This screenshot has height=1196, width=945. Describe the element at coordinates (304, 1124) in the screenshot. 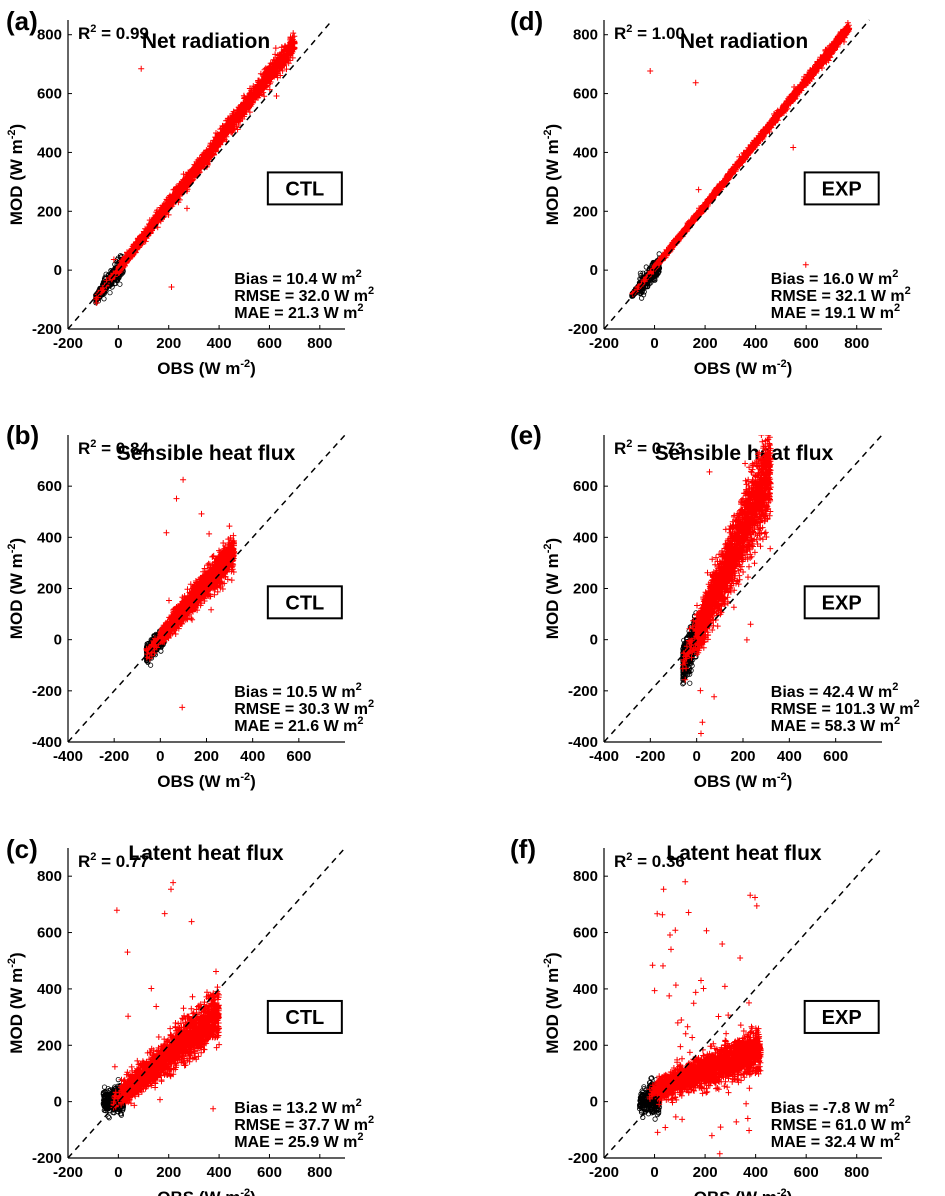

I see `stat-line: RMSE = 37.7 W m2` at that location.